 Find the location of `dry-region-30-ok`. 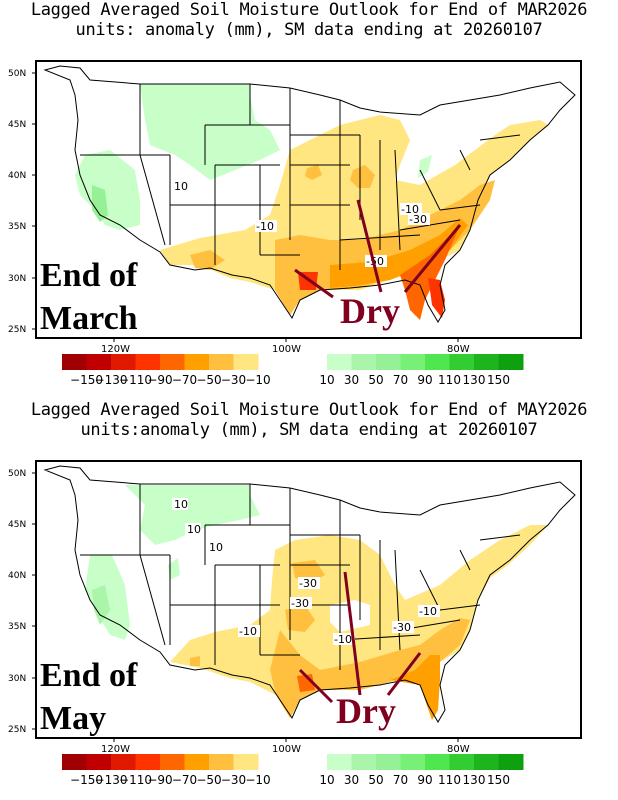

dry-region-30-ok is located at coordinates (300, 618).